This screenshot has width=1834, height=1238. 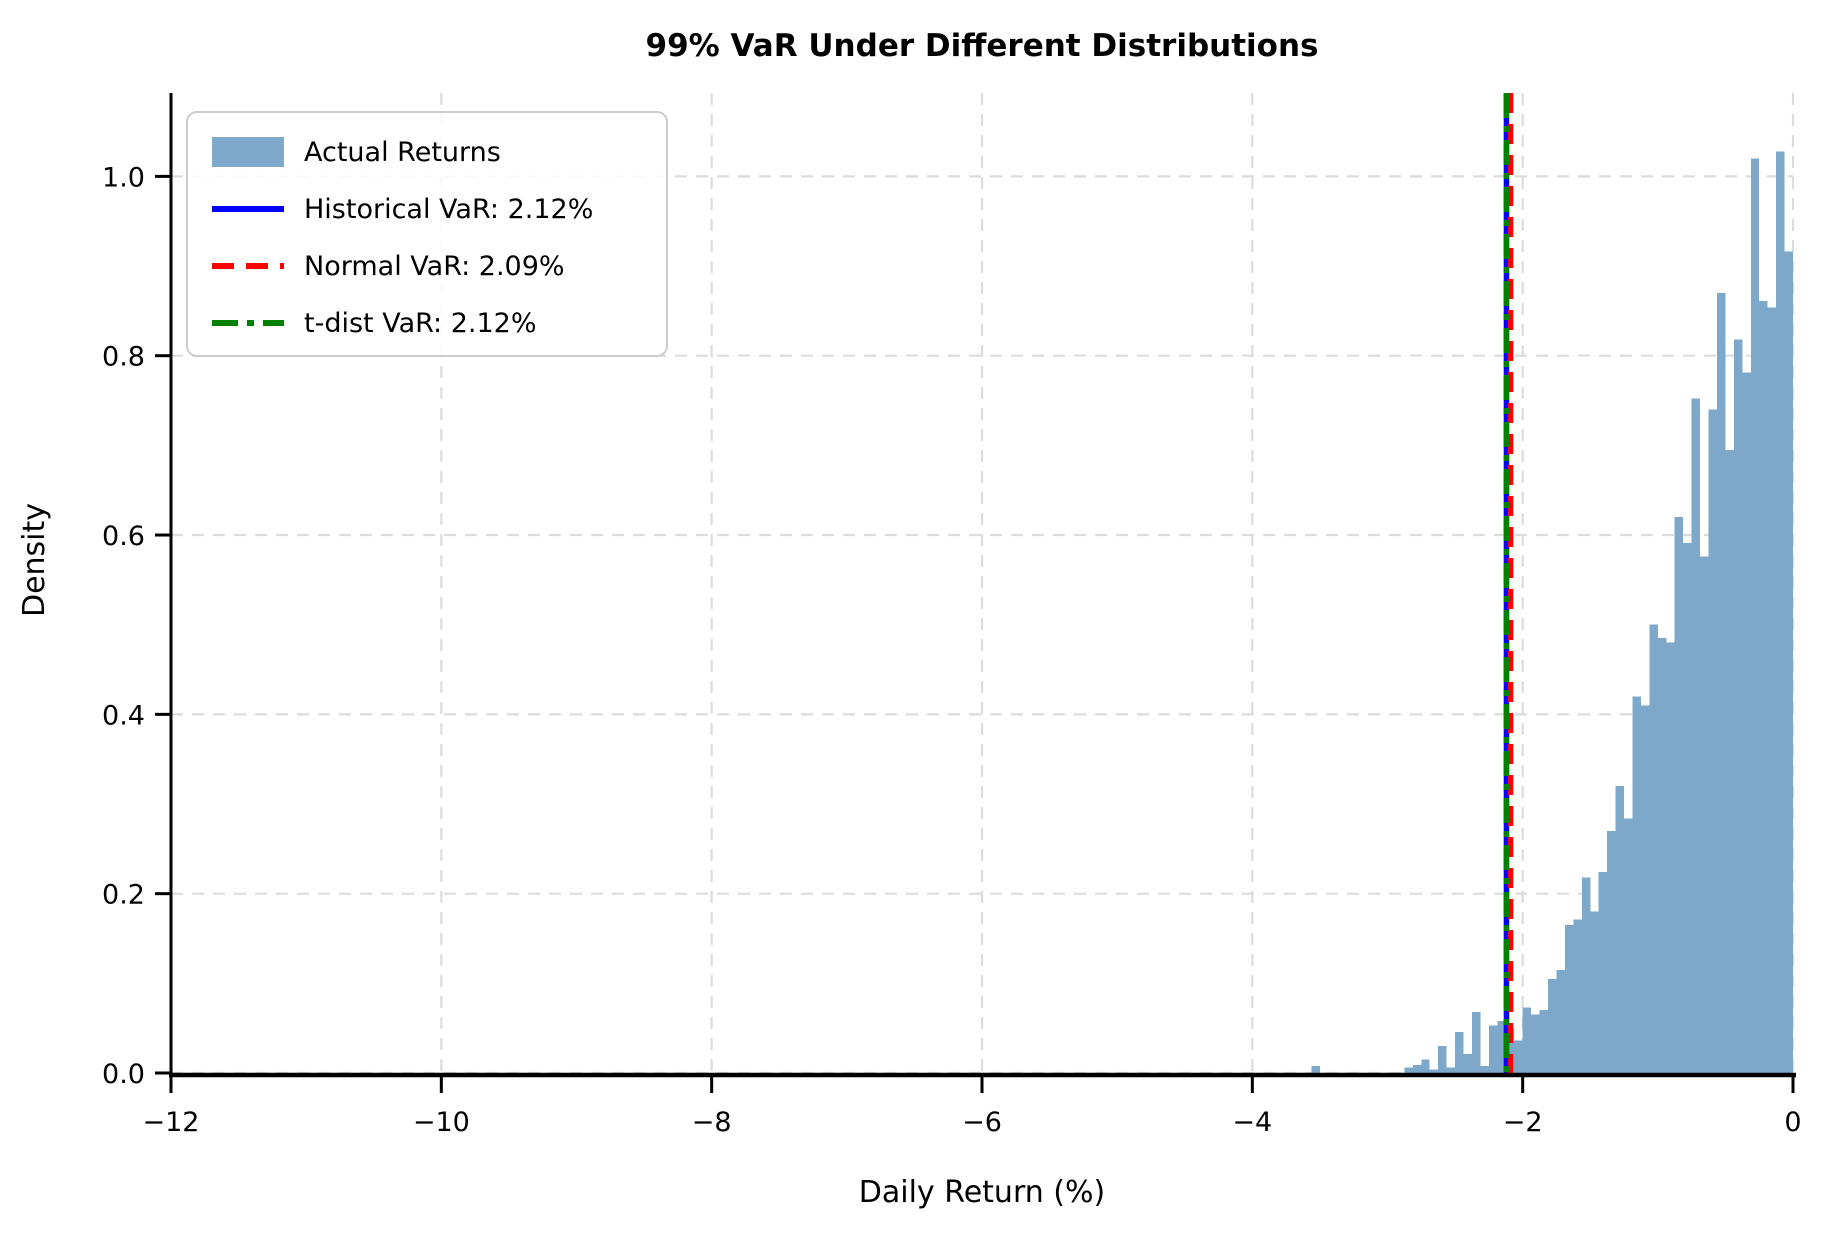 What do you see at coordinates (402, 152) in the screenshot?
I see `legend-item-label: Actual Returns` at bounding box center [402, 152].